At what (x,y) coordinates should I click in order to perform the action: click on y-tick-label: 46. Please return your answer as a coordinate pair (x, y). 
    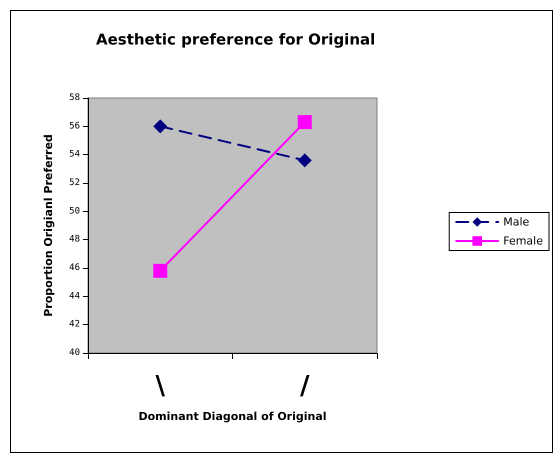
    Looking at the image, I should click on (74, 268).